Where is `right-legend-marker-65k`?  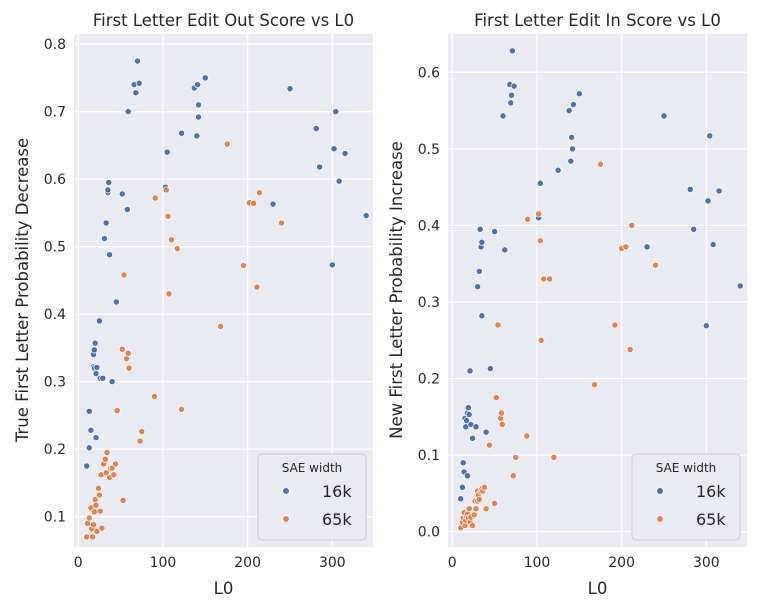
right-legend-marker-65k is located at coordinates (660, 519).